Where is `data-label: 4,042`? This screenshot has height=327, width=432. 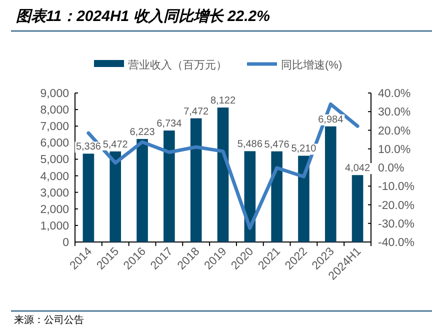 data-label: 4,042 is located at coordinates (357, 168).